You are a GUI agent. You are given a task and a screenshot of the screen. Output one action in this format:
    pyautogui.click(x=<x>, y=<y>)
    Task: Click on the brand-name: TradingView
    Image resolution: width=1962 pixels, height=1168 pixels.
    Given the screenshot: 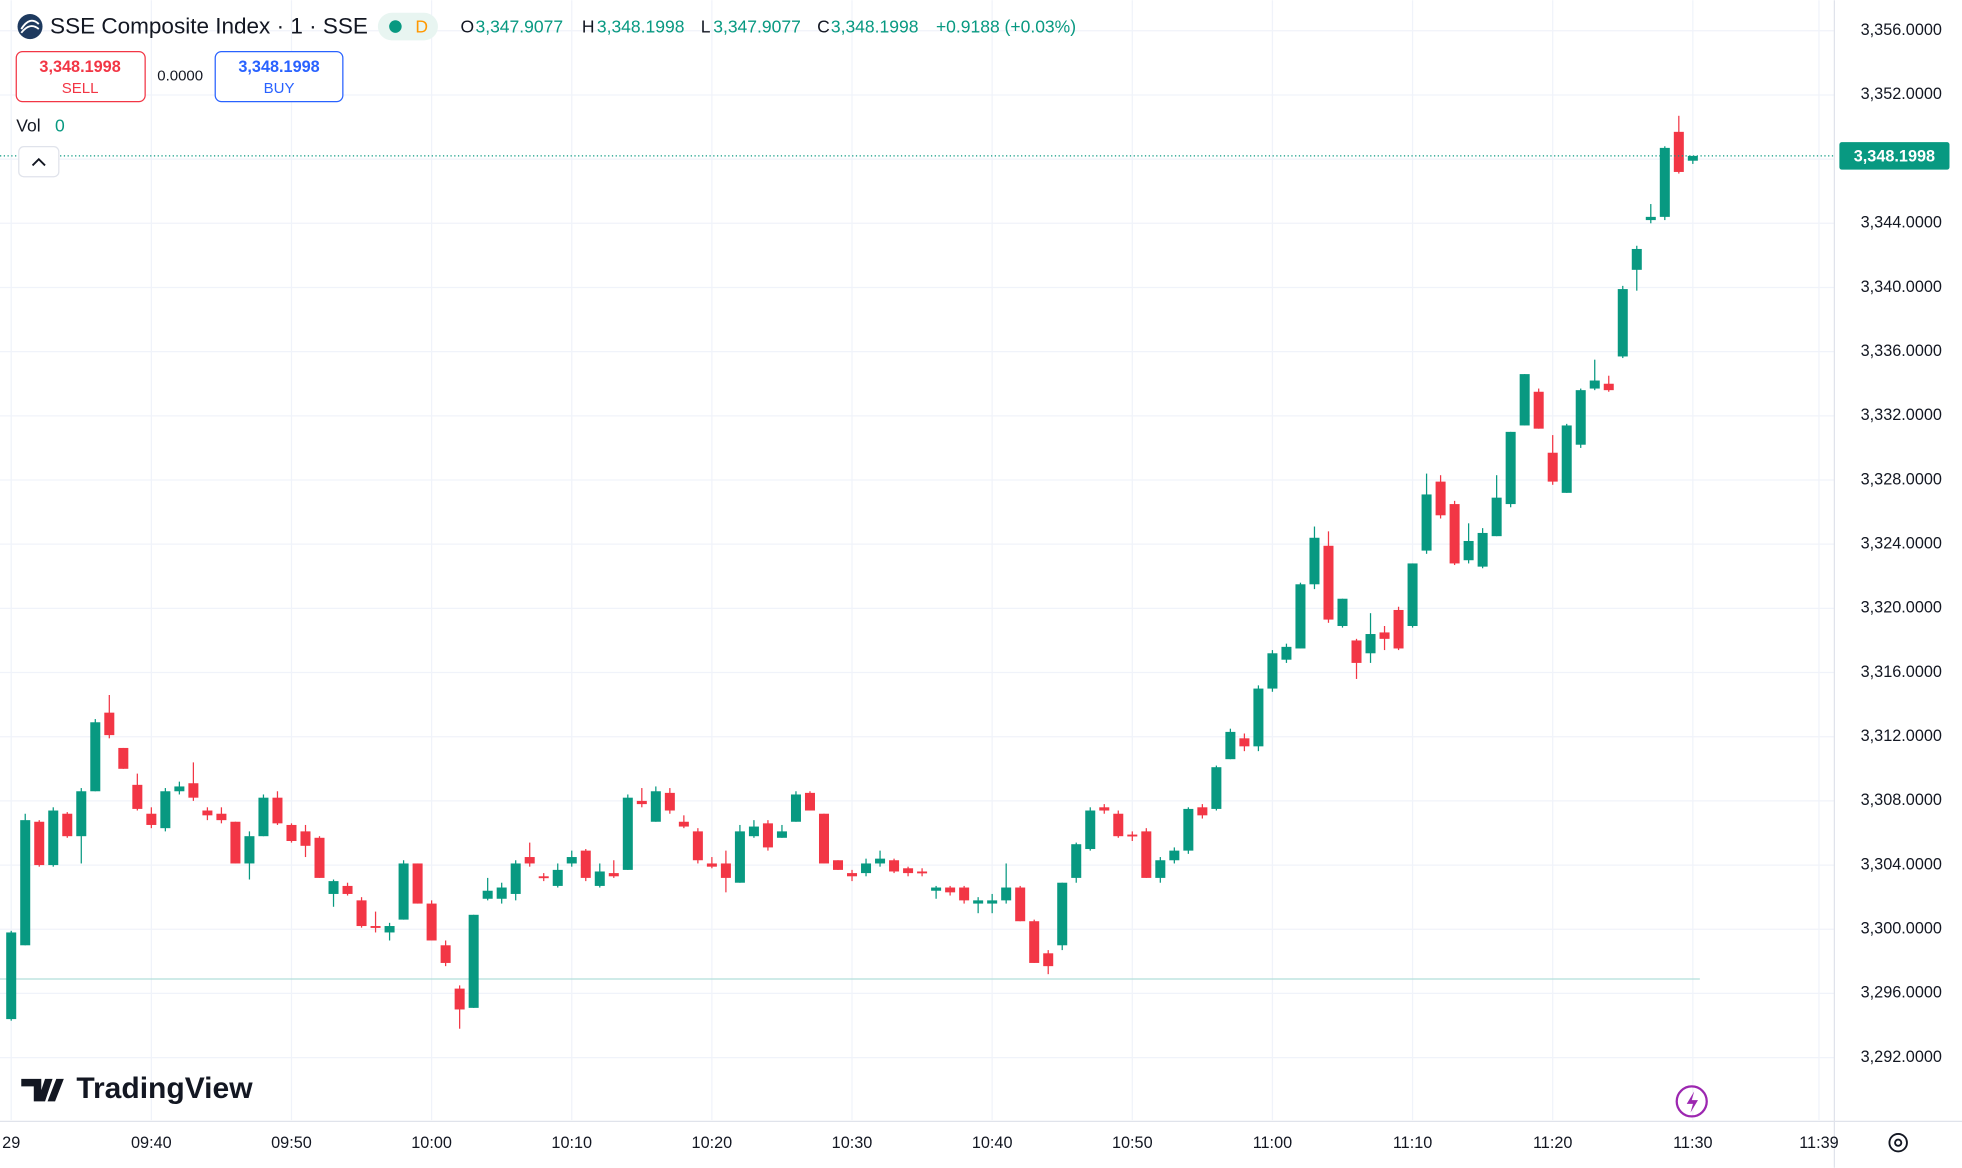 What is the action you would take?
    pyautogui.click(x=164, y=1088)
    